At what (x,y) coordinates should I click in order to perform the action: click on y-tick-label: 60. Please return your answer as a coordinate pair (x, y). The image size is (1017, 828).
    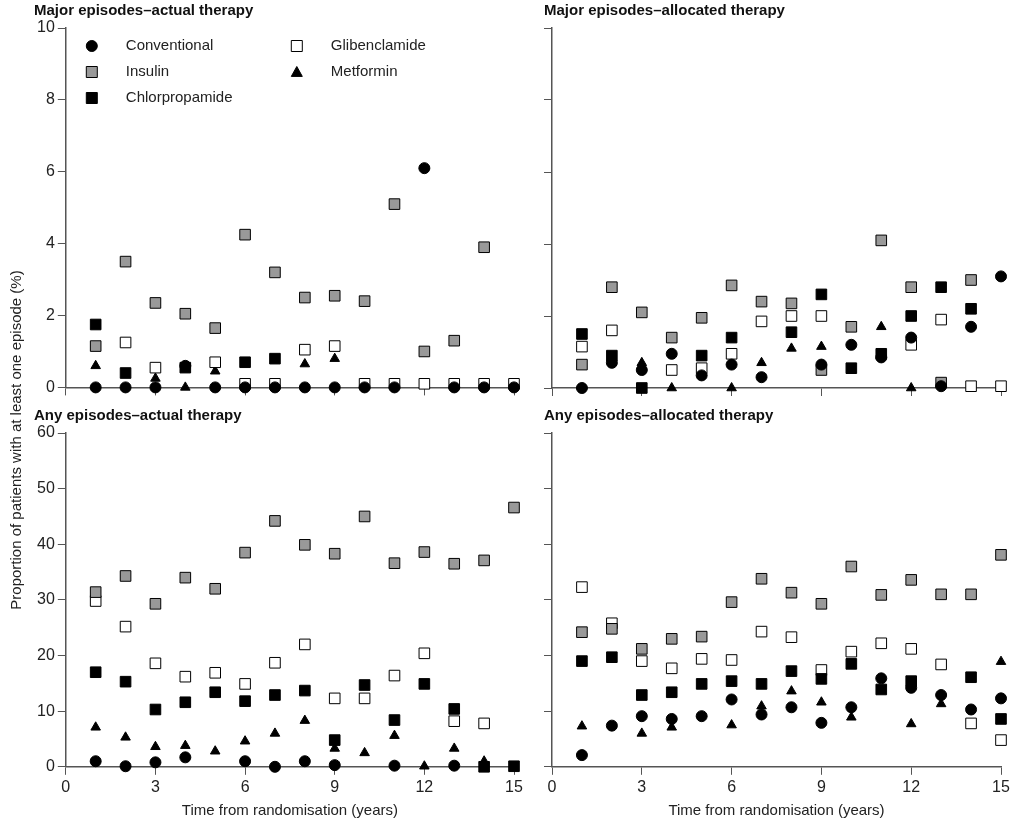
    Looking at the image, I should click on (46, 432).